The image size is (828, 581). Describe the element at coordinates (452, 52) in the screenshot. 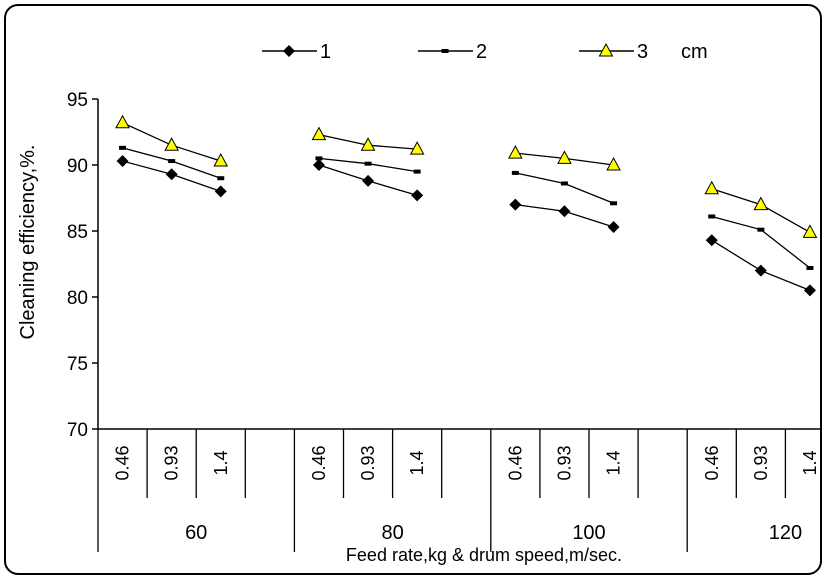

I see `legend-item-2: 2` at that location.